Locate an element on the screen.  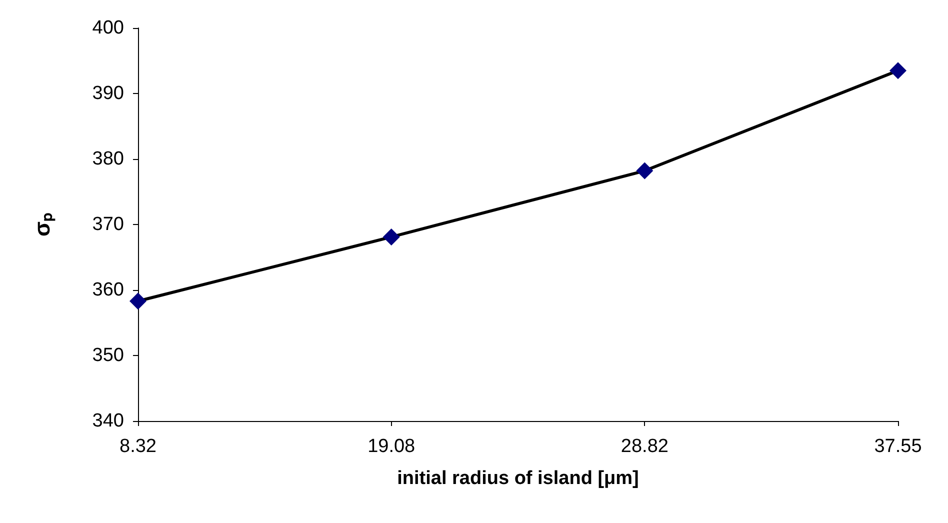
y-tick-label: 350 is located at coordinates (108, 355).